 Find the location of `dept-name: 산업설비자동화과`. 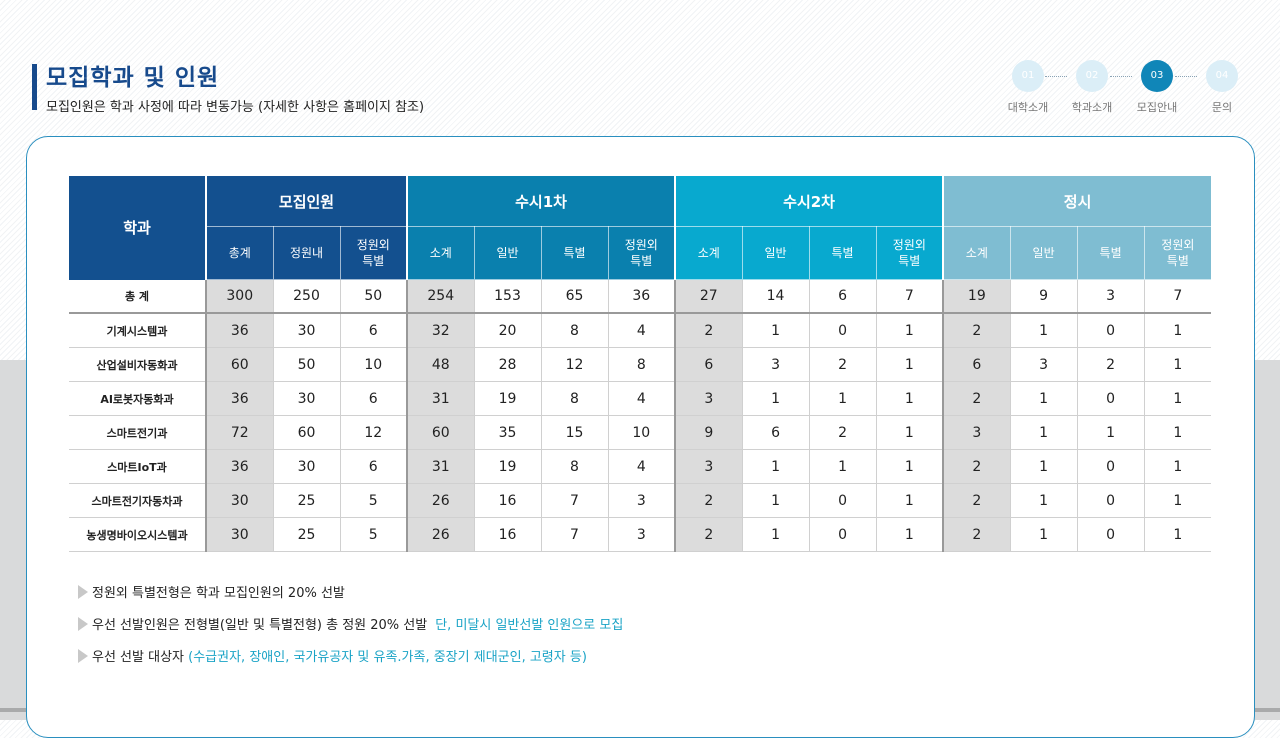

dept-name: 산업설비자동화과 is located at coordinates (137, 364).